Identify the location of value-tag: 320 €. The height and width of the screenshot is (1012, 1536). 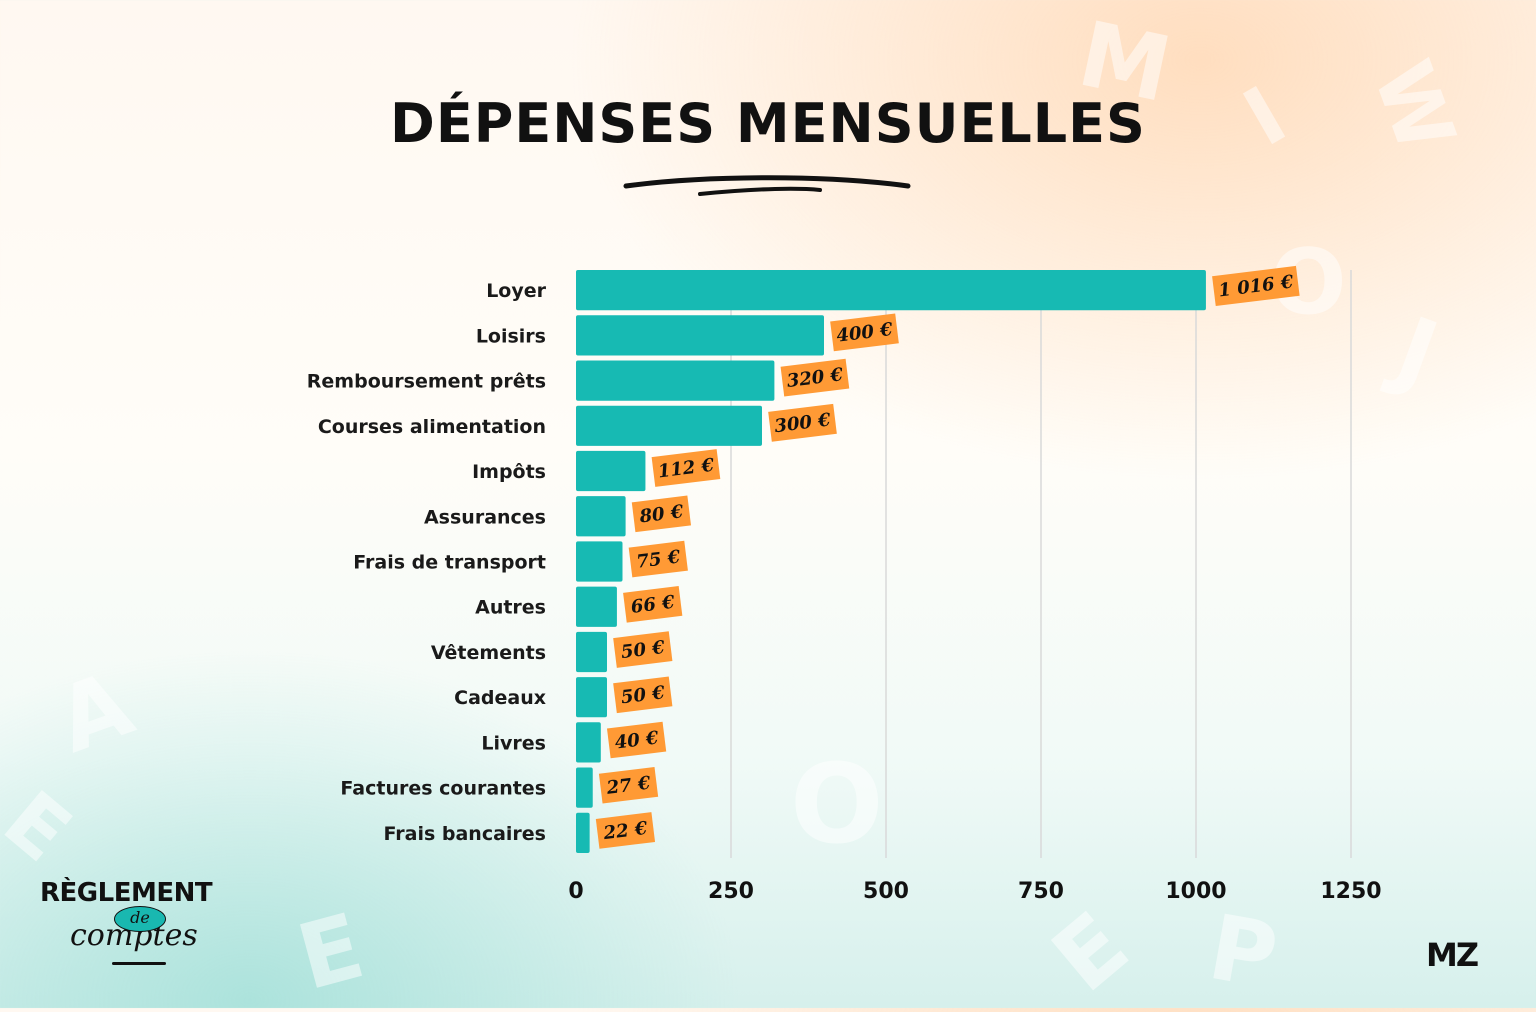
(815, 377).